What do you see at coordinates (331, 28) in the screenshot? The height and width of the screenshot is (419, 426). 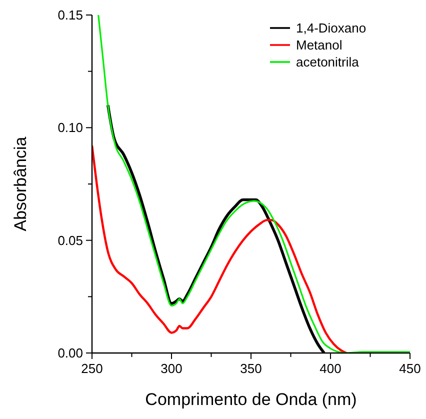 I see `legend-label: 1,4-Dioxano` at bounding box center [331, 28].